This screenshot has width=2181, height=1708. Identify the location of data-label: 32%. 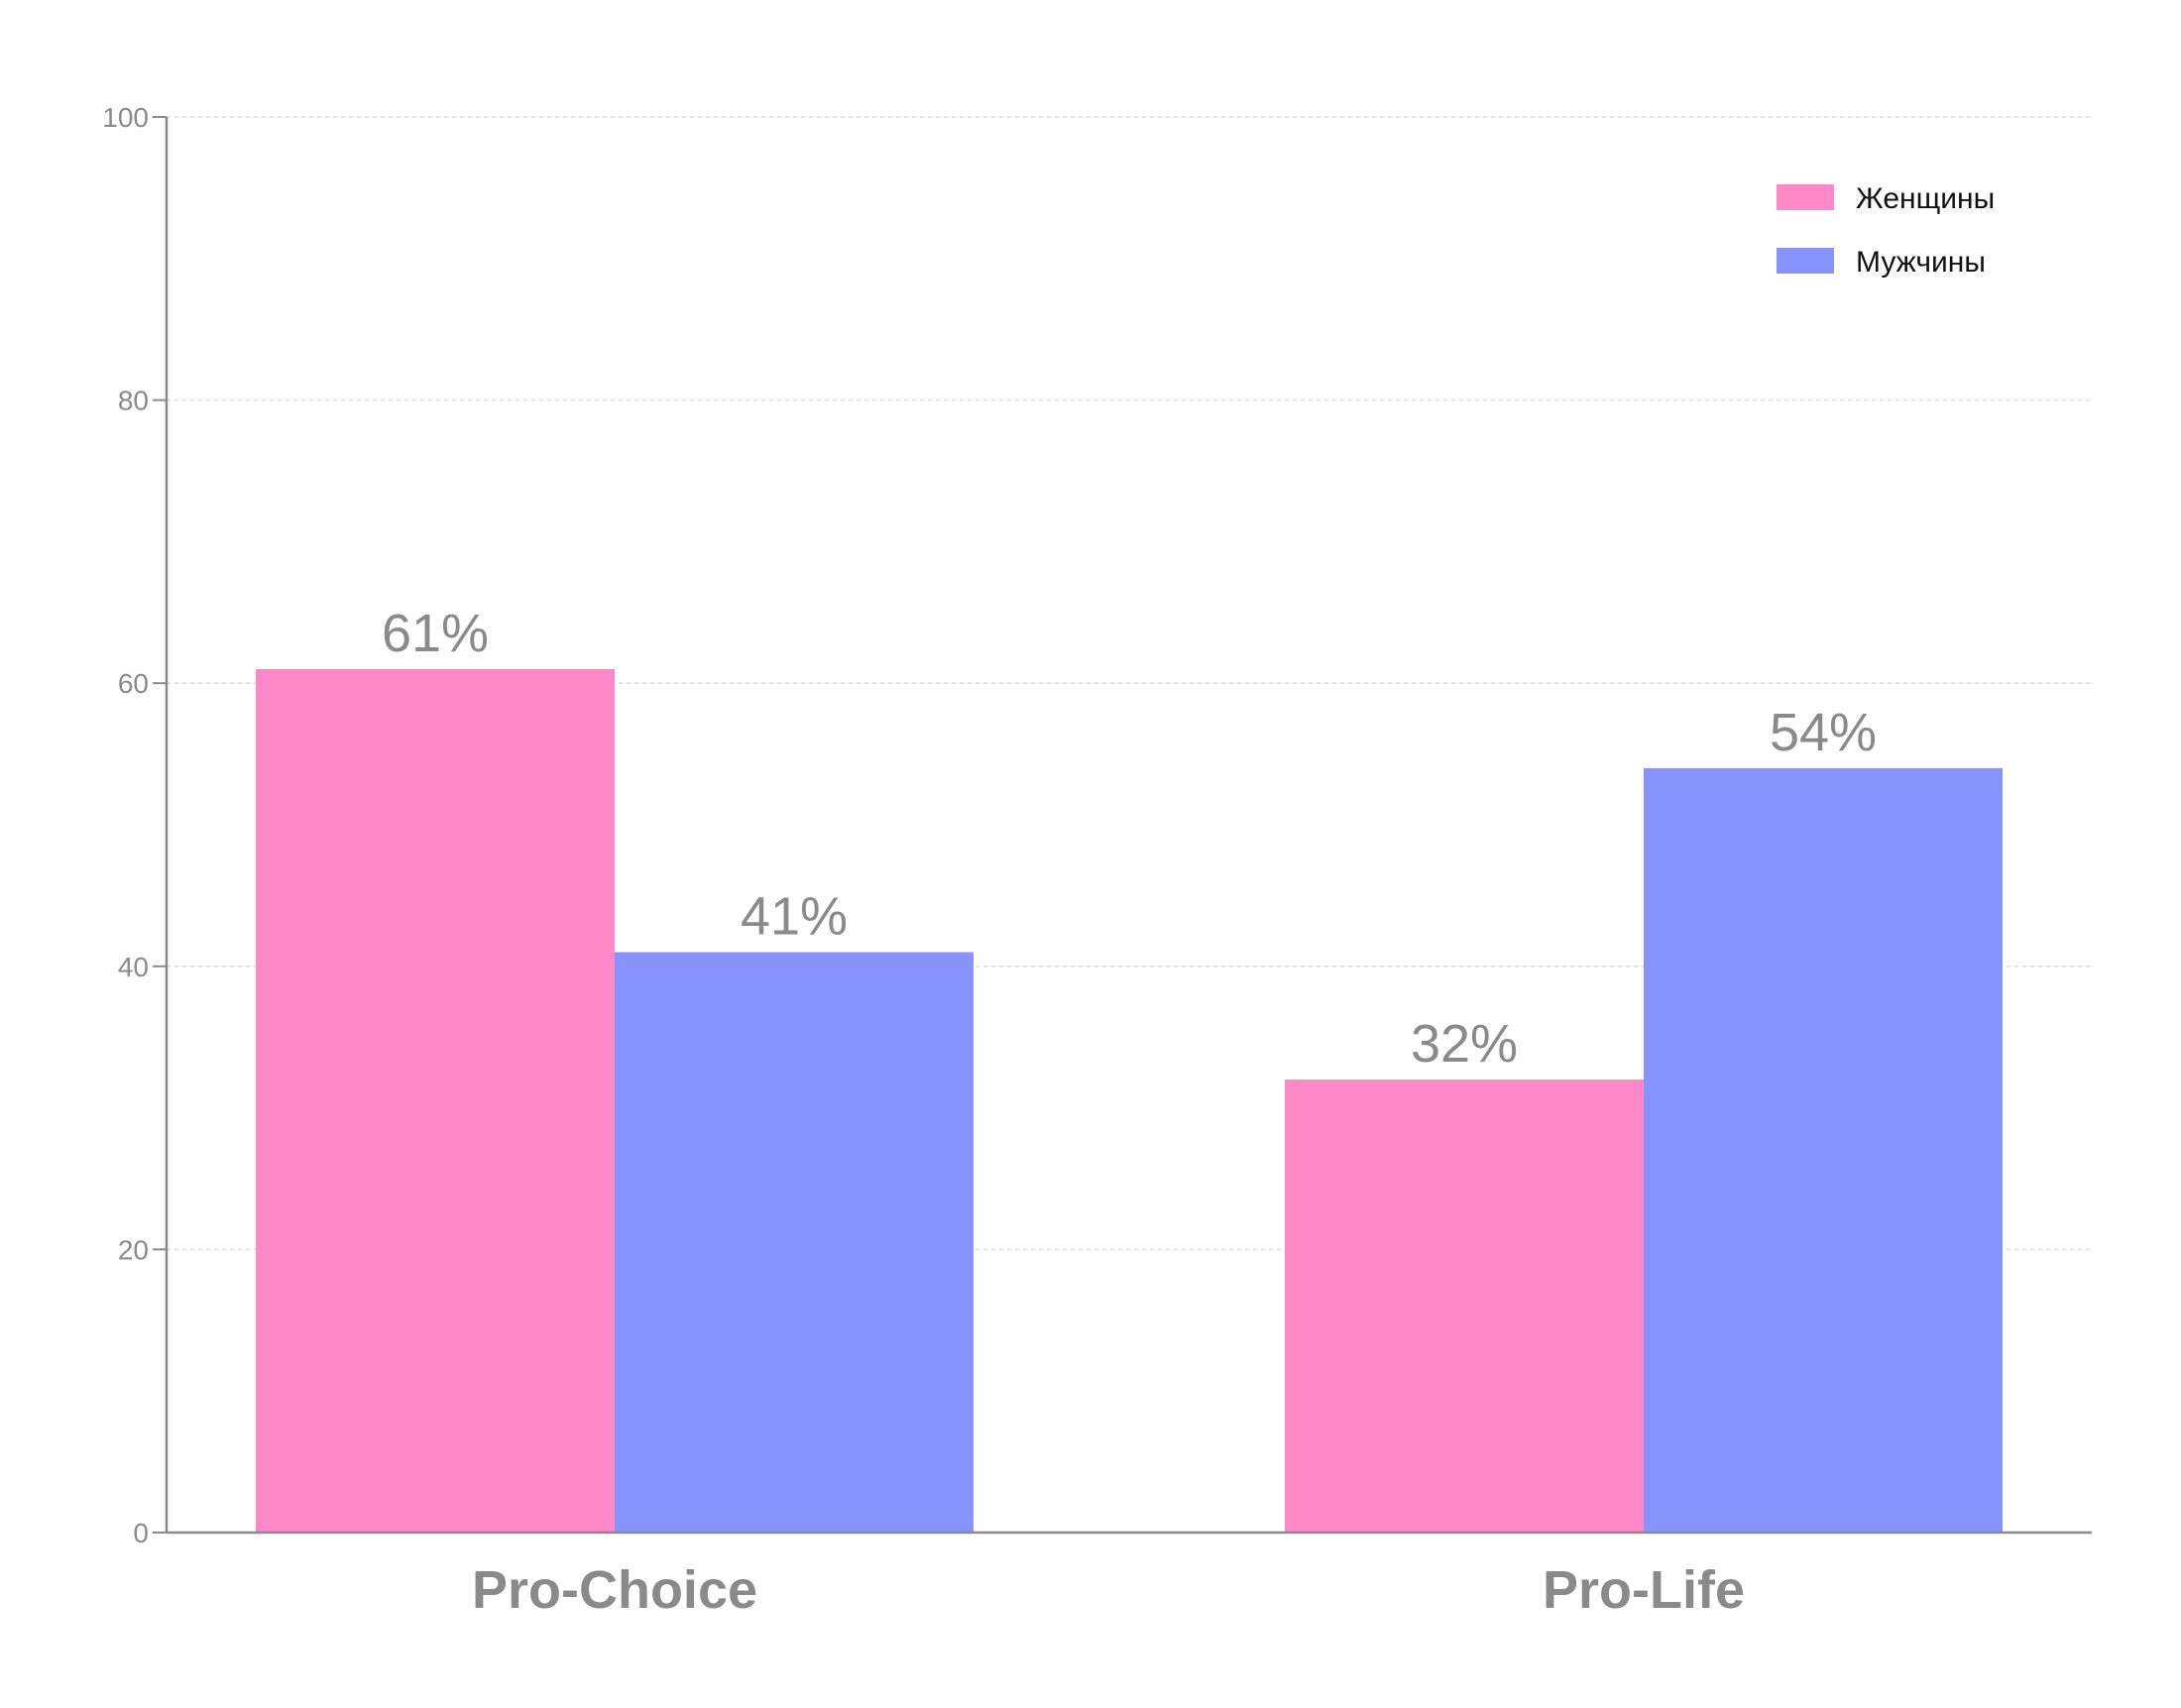
(1464, 1044).